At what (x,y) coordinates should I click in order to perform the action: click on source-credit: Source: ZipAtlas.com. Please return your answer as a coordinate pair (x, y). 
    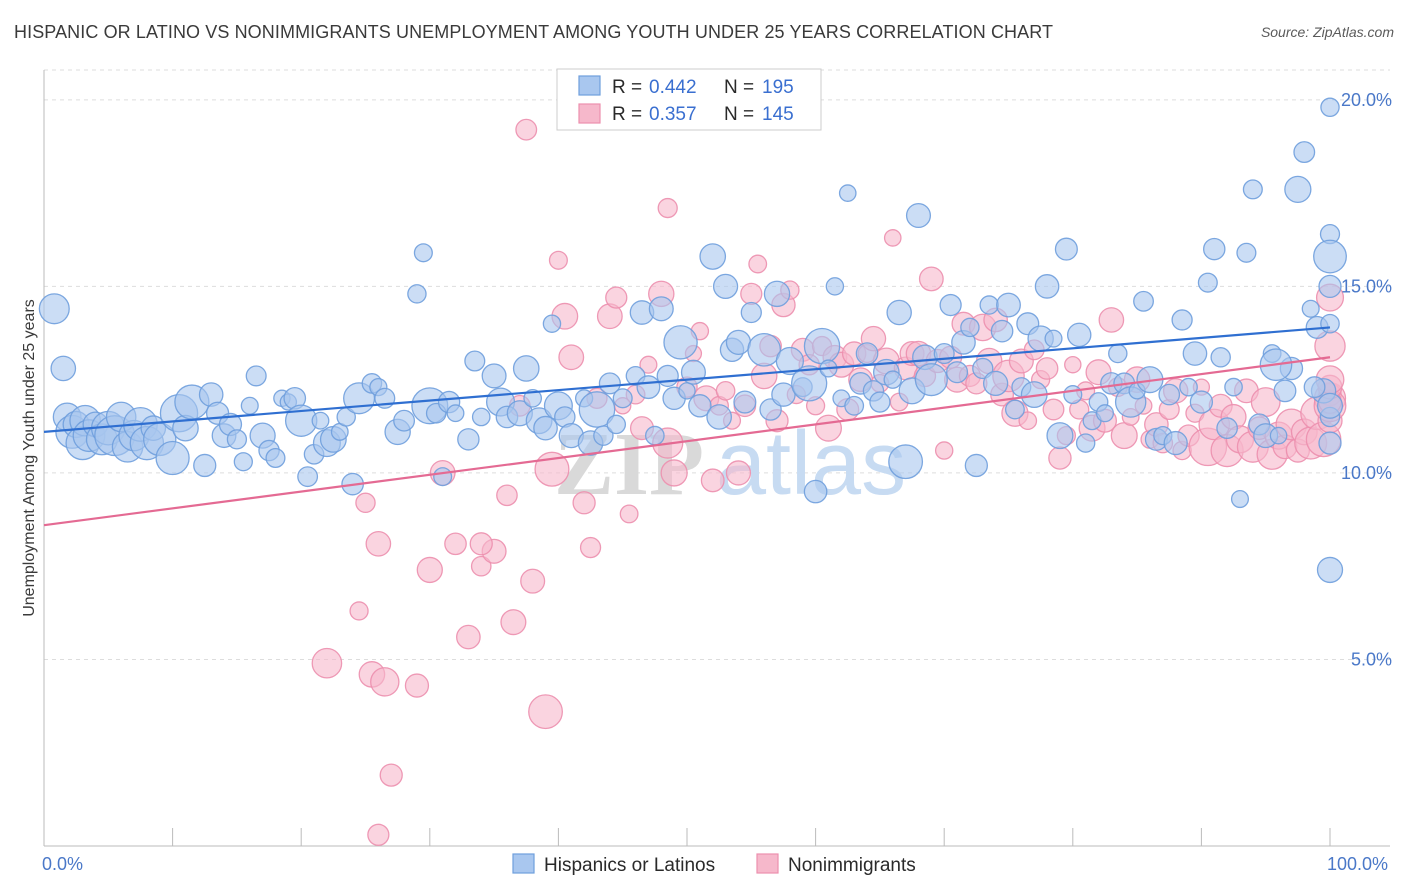
    Looking at the image, I should click on (1327, 32).